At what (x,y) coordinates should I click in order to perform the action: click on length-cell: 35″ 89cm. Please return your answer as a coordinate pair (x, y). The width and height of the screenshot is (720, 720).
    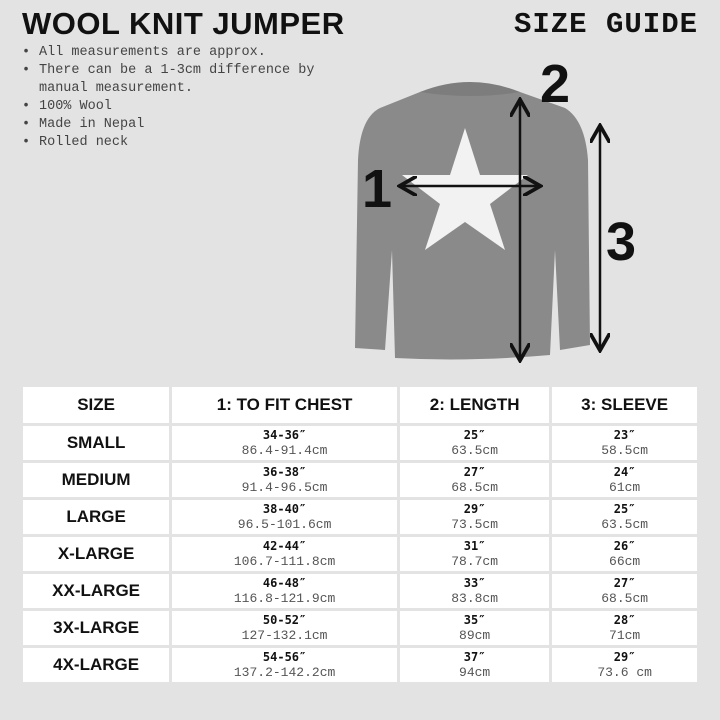
    Looking at the image, I should click on (474, 628).